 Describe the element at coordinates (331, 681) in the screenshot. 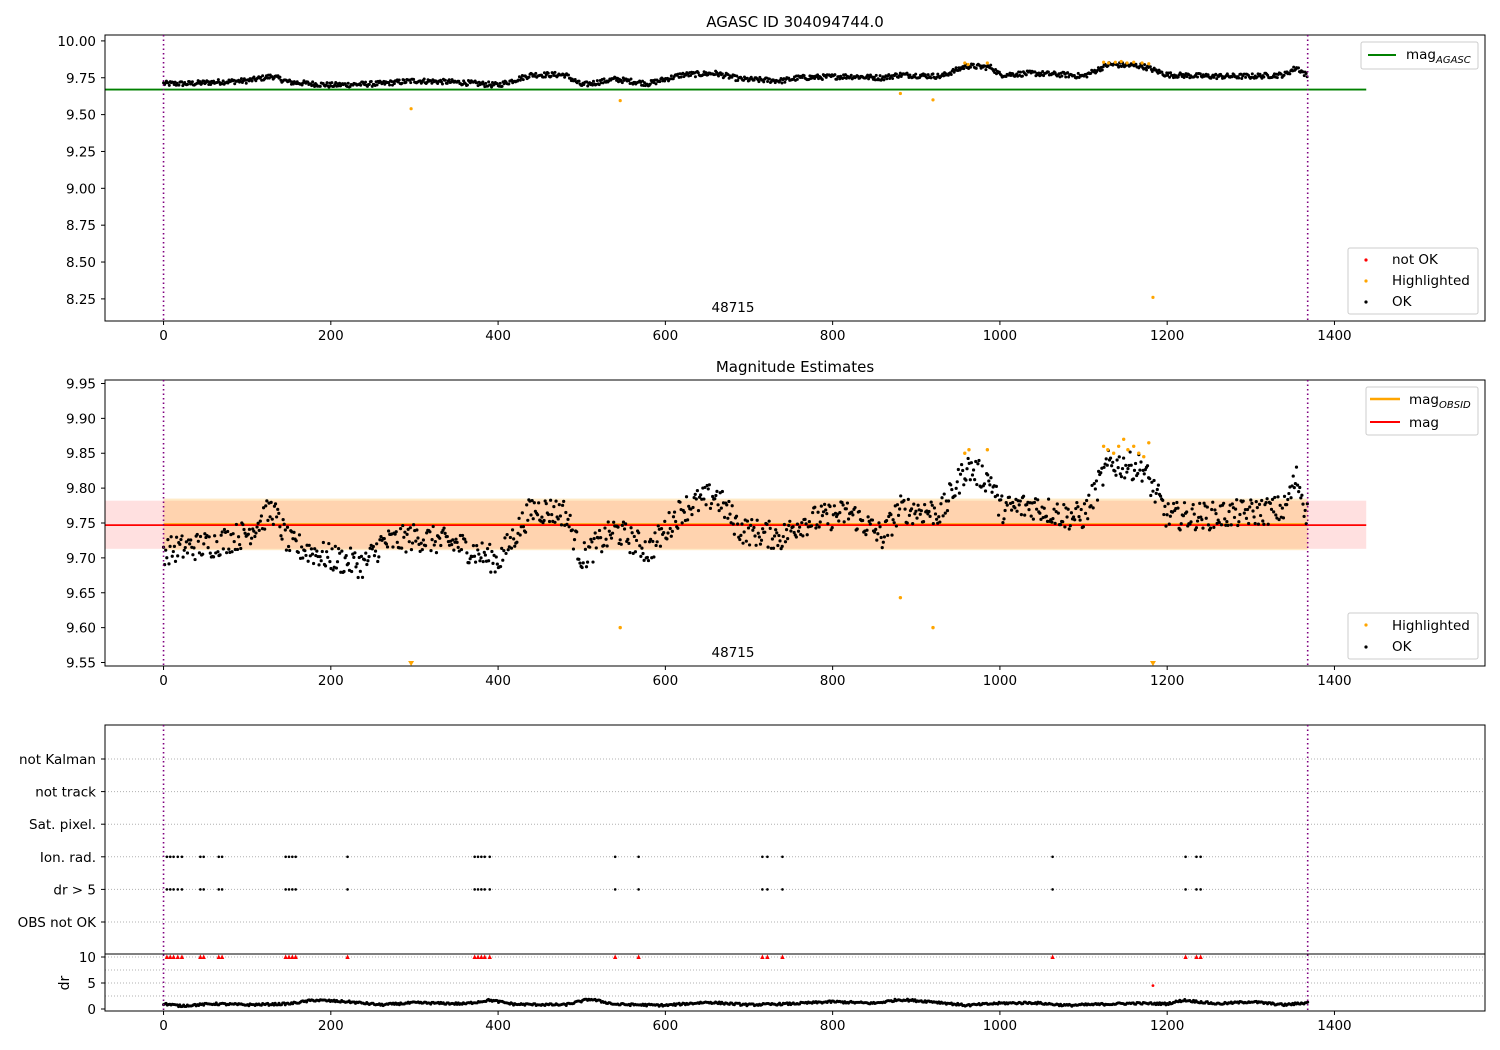

I see `x-tick-label: 200` at that location.